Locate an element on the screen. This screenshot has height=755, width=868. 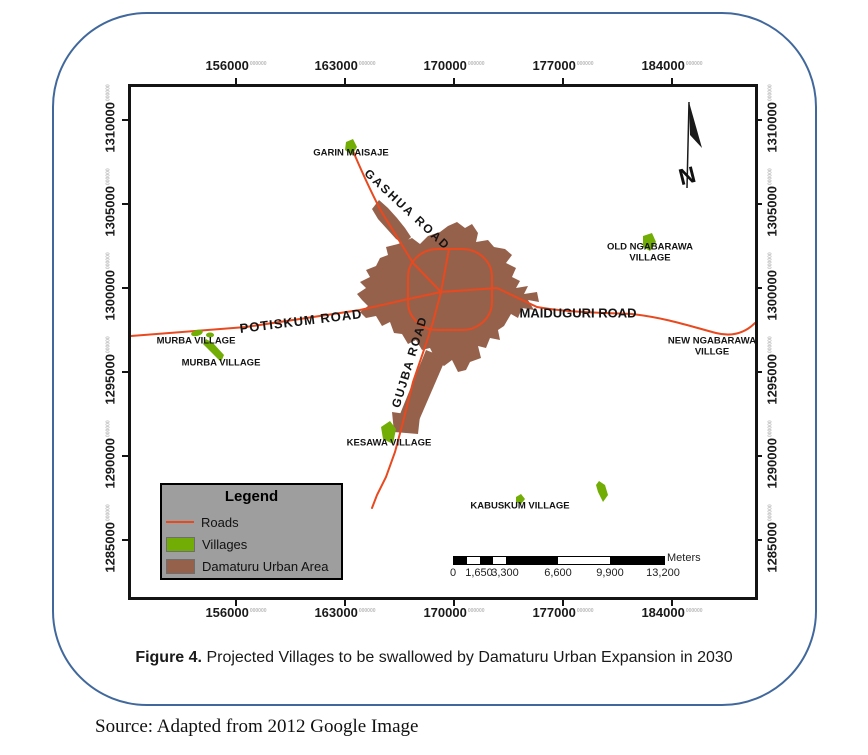
x-axis-label-top: 184000000000 is located at coordinates (672, 65).